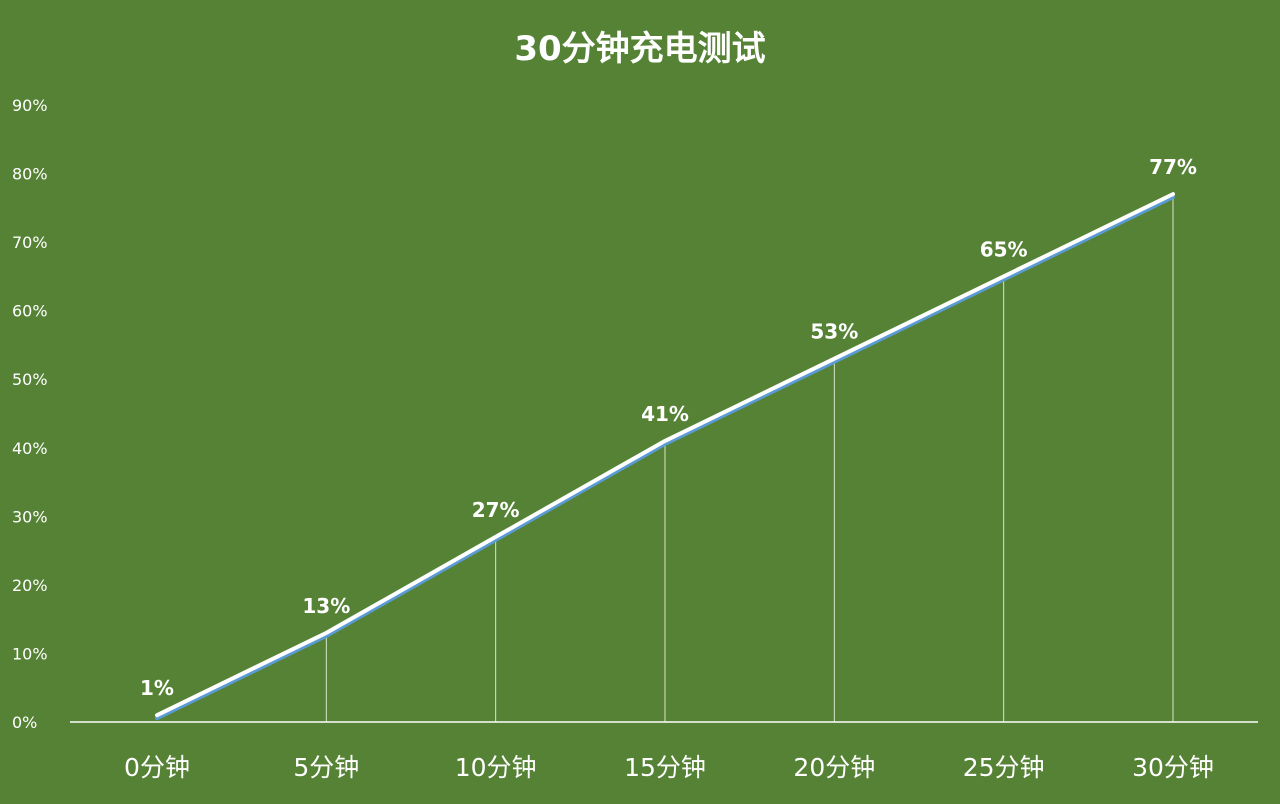 The image size is (1280, 804). I want to click on y-tick-label: 0%, so click(24, 722).